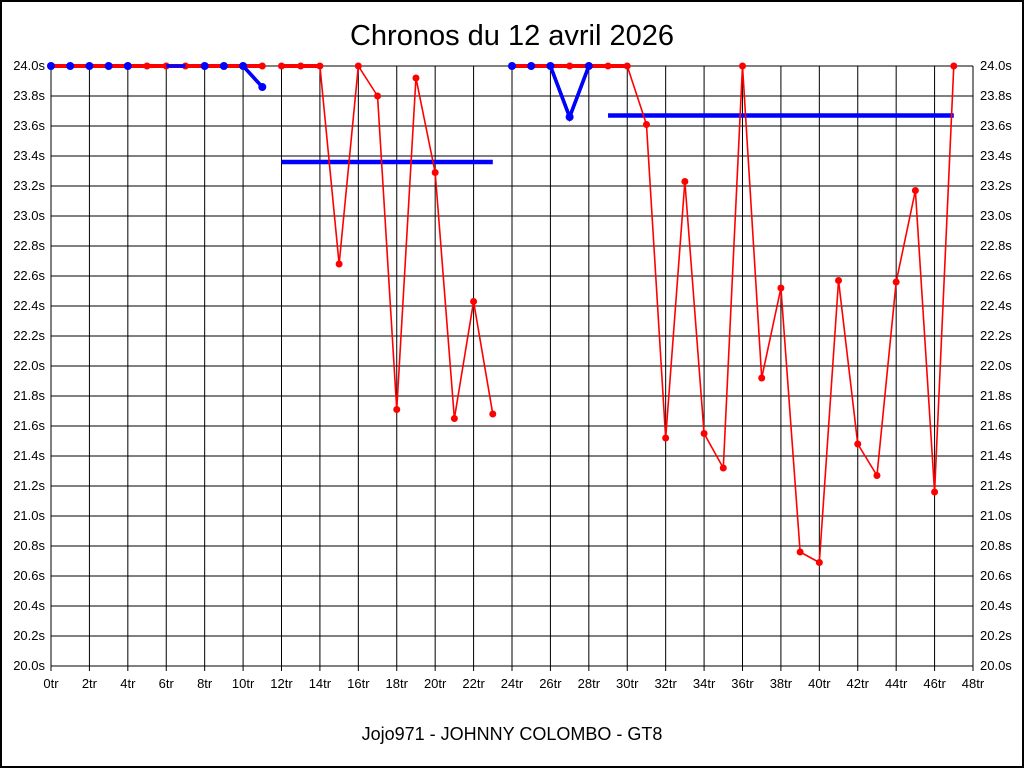  I want to click on y-axis-tick-label-left: 22.2s, so click(29, 335).